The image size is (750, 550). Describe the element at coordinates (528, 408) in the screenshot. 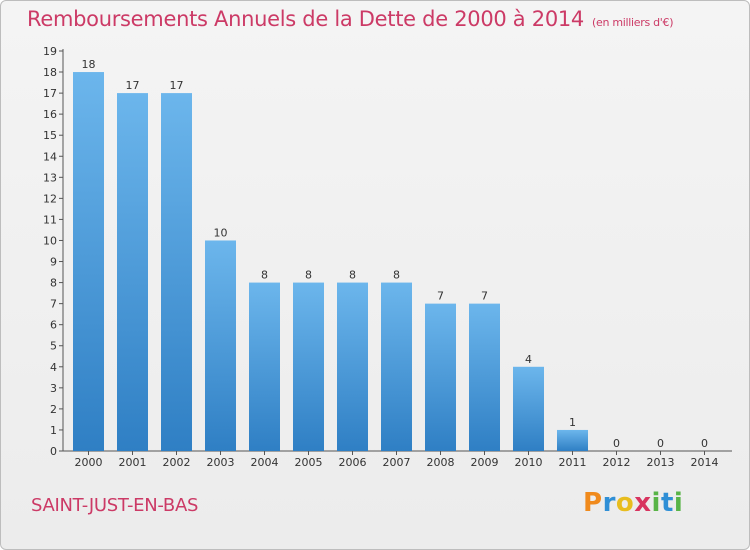

I see `bar-2010` at that location.